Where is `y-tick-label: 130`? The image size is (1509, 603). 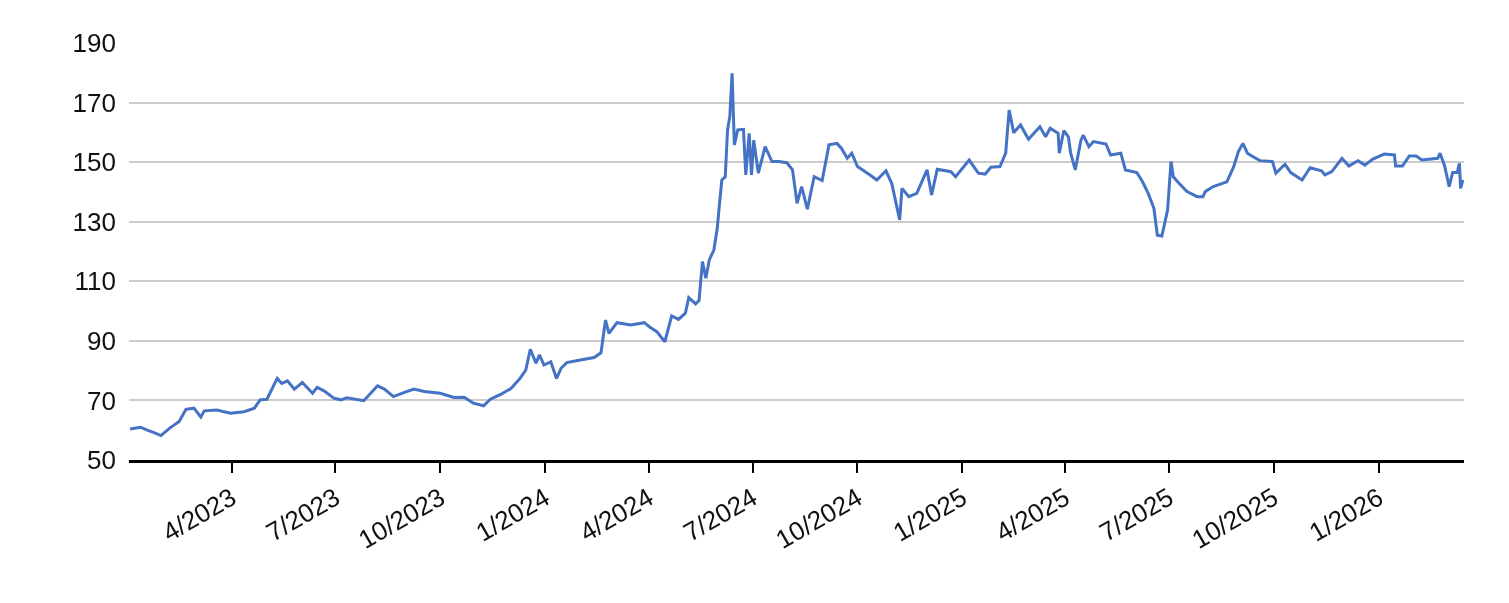 y-tick-label: 130 is located at coordinates (94, 221).